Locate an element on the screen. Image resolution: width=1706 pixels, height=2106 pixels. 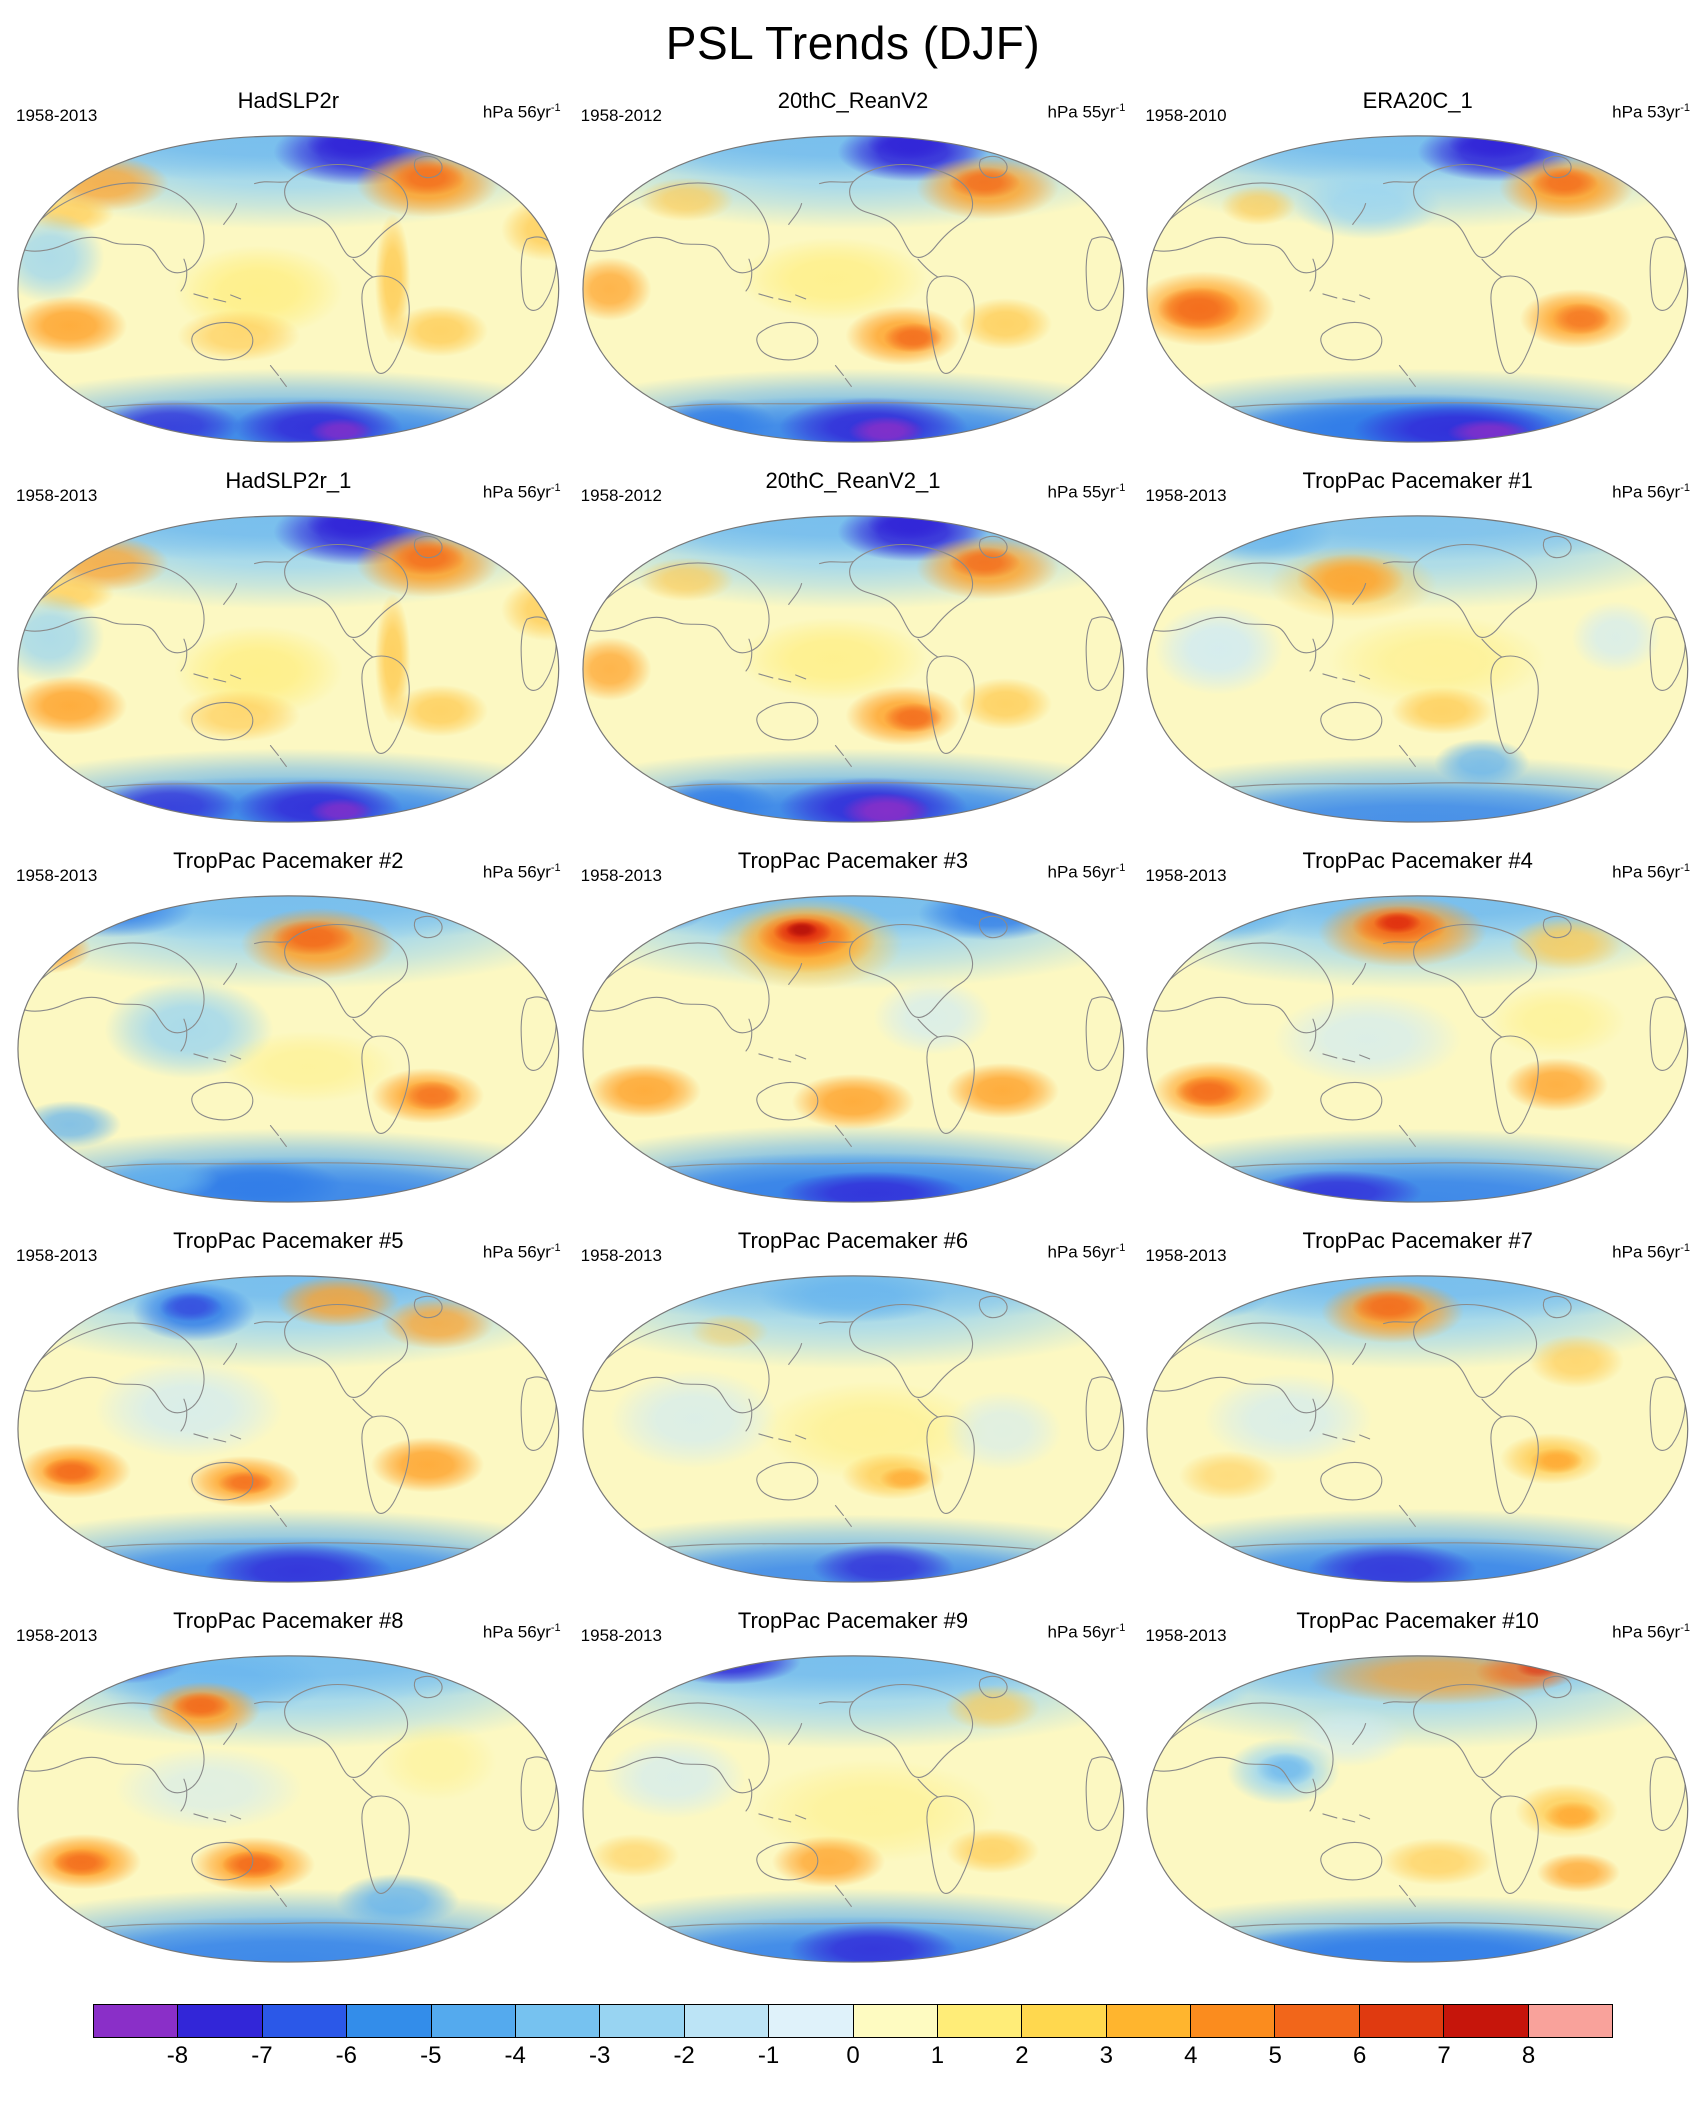
colorbar-tick-label: 5 is located at coordinates (1275, 2055).